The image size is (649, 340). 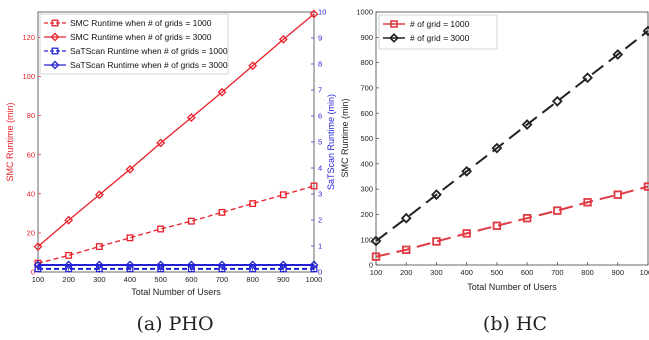 I want to click on pho-y-axis-label: SMC Runtime (min), so click(x=10, y=141).